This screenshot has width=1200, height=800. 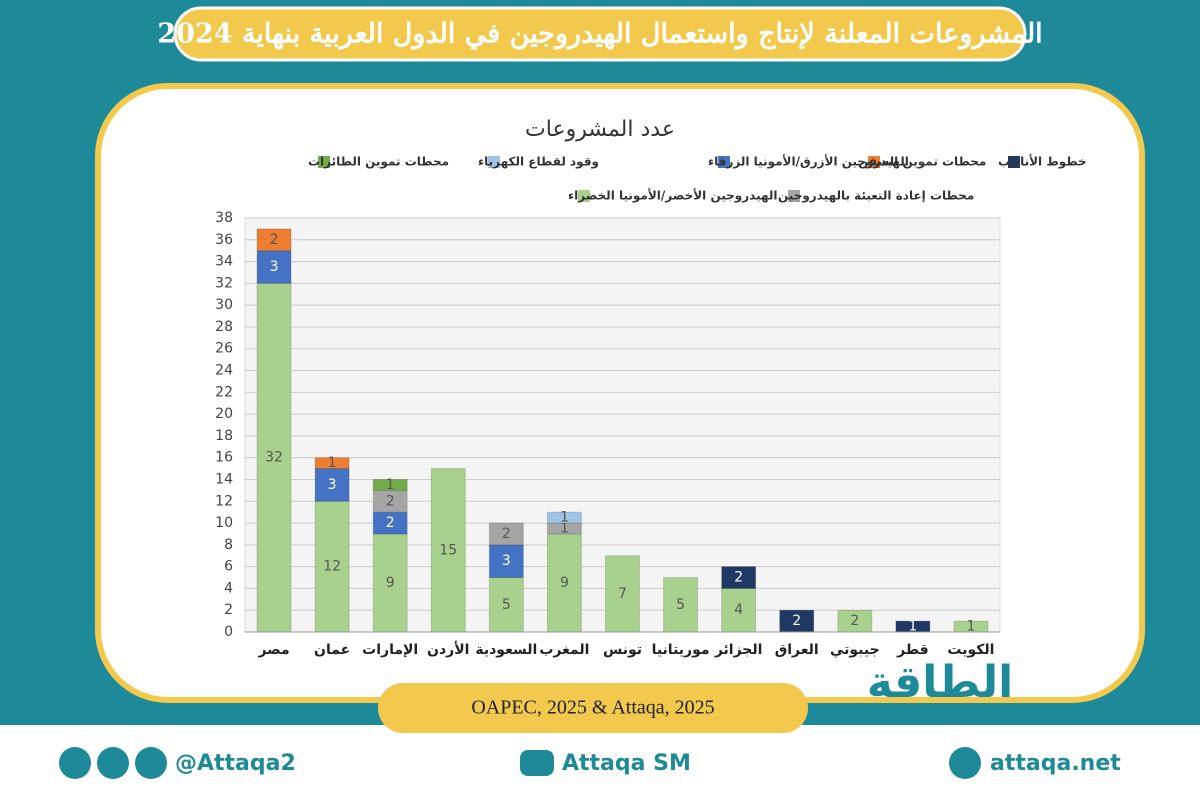 I want to click on y-tick-label: 28, so click(x=224, y=327).